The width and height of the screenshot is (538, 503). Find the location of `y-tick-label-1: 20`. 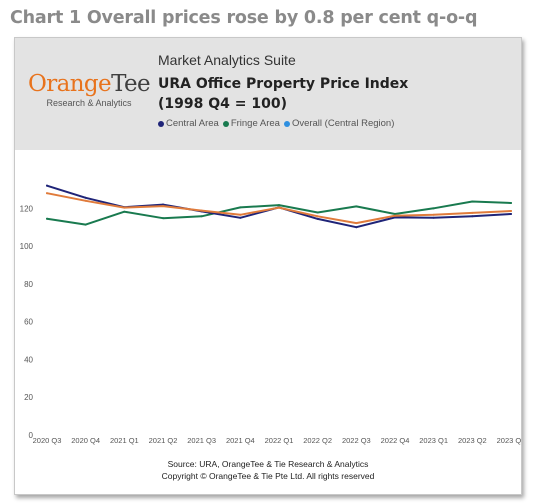

y-tick-label-1: 20 is located at coordinates (28, 397).